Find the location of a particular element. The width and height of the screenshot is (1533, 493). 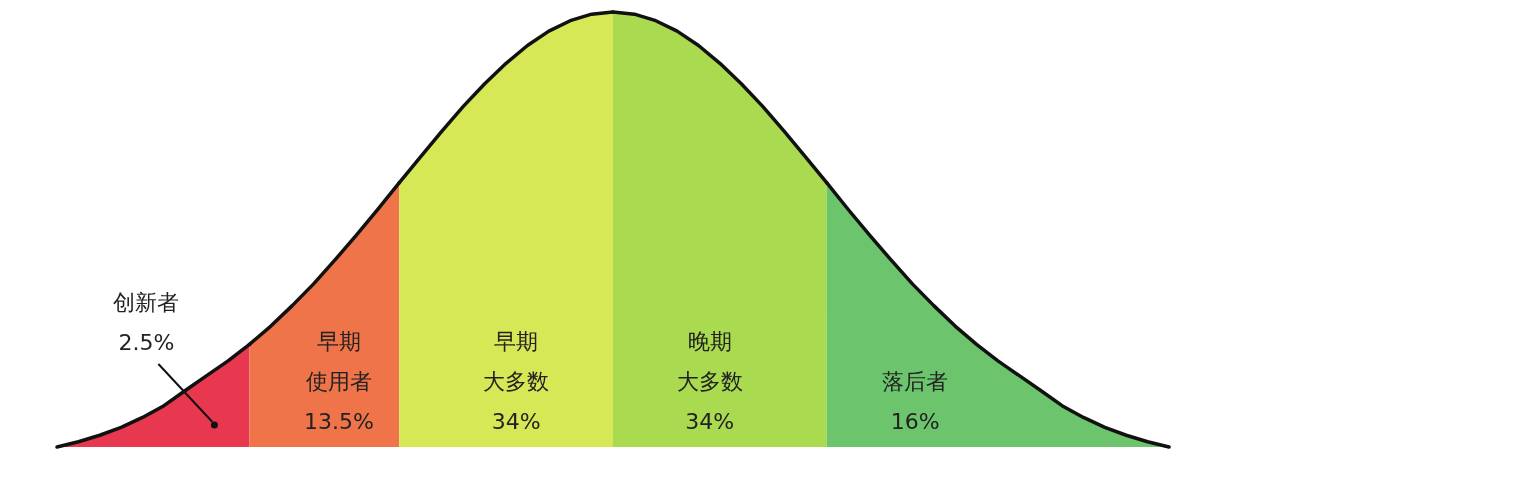

annotation: 13.5% is located at coordinates (338, 421).